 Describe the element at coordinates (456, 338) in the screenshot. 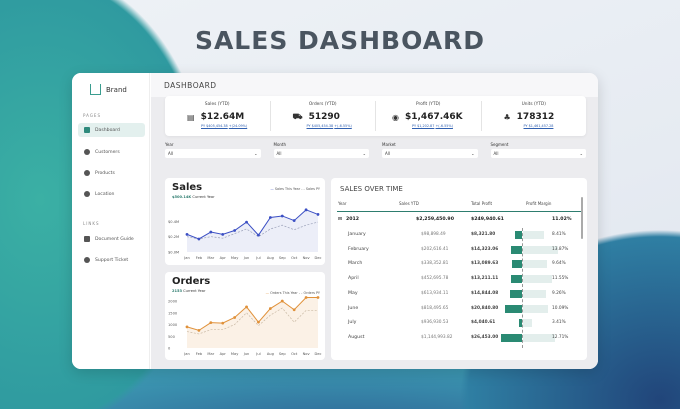

I see `table-row: August $1,144,993.82 $26,453.00 12.71%` at that location.